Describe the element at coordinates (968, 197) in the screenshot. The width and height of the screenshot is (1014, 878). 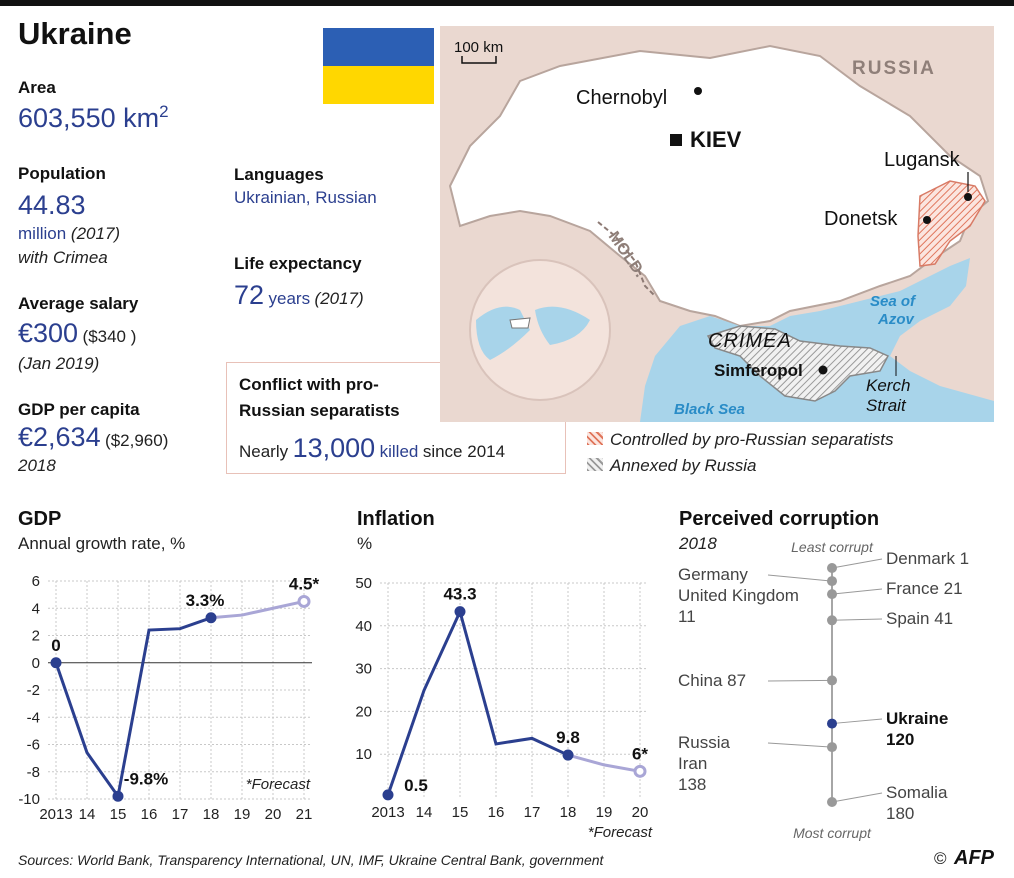
I see `lugansk-dot` at that location.